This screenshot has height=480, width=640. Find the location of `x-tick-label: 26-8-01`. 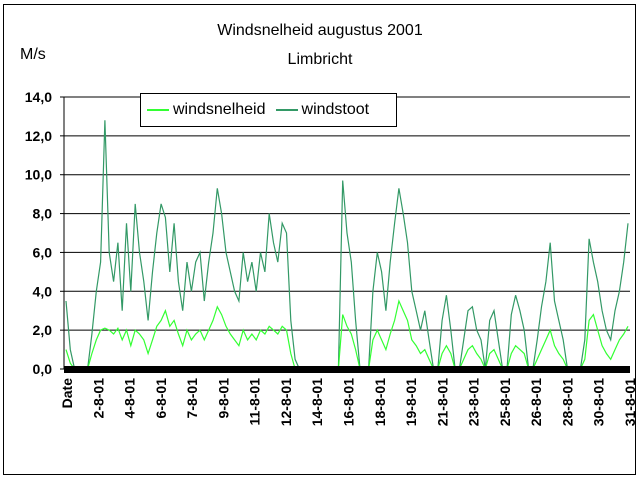

x-tick-label: 26-8-01 is located at coordinates (536, 402).